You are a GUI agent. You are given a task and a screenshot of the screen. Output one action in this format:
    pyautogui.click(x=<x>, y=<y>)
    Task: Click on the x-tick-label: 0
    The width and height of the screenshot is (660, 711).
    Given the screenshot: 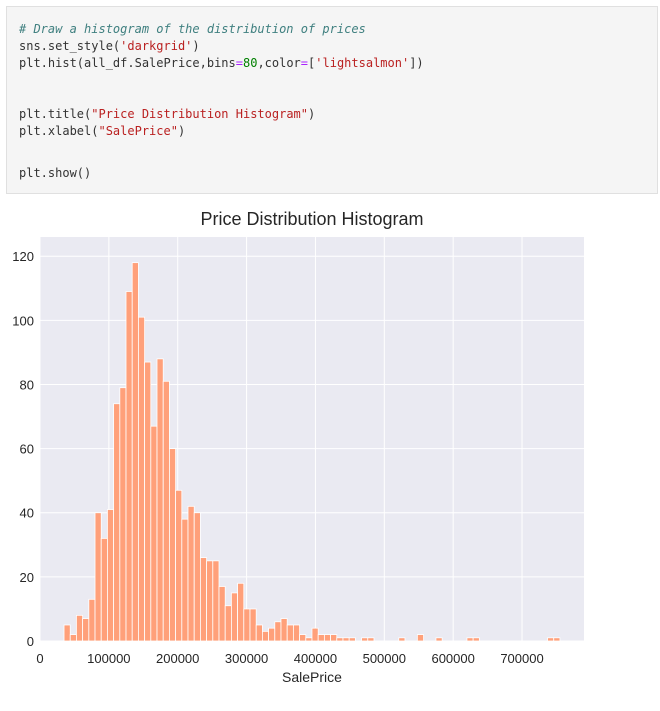 What is the action you would take?
    pyautogui.click(x=39, y=658)
    